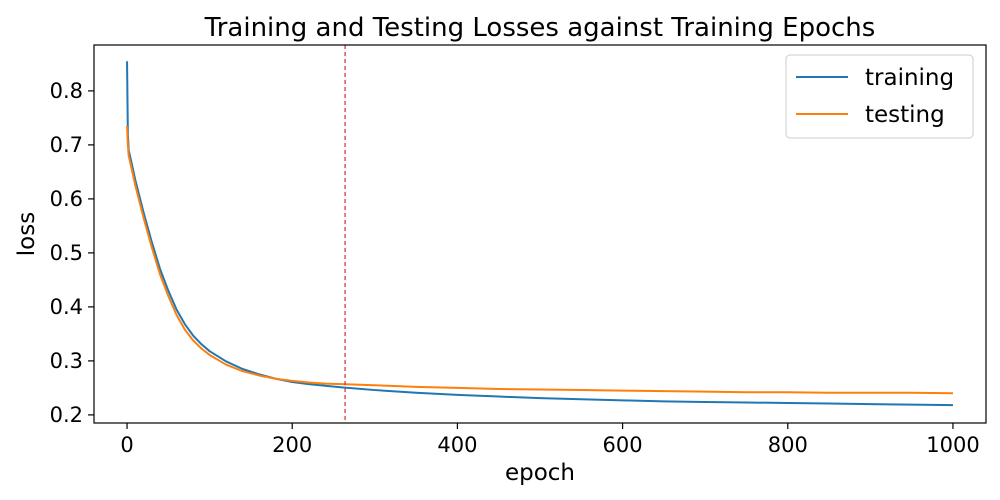  Describe the element at coordinates (126, 445) in the screenshot. I see `x-tick-label: 0` at that location.